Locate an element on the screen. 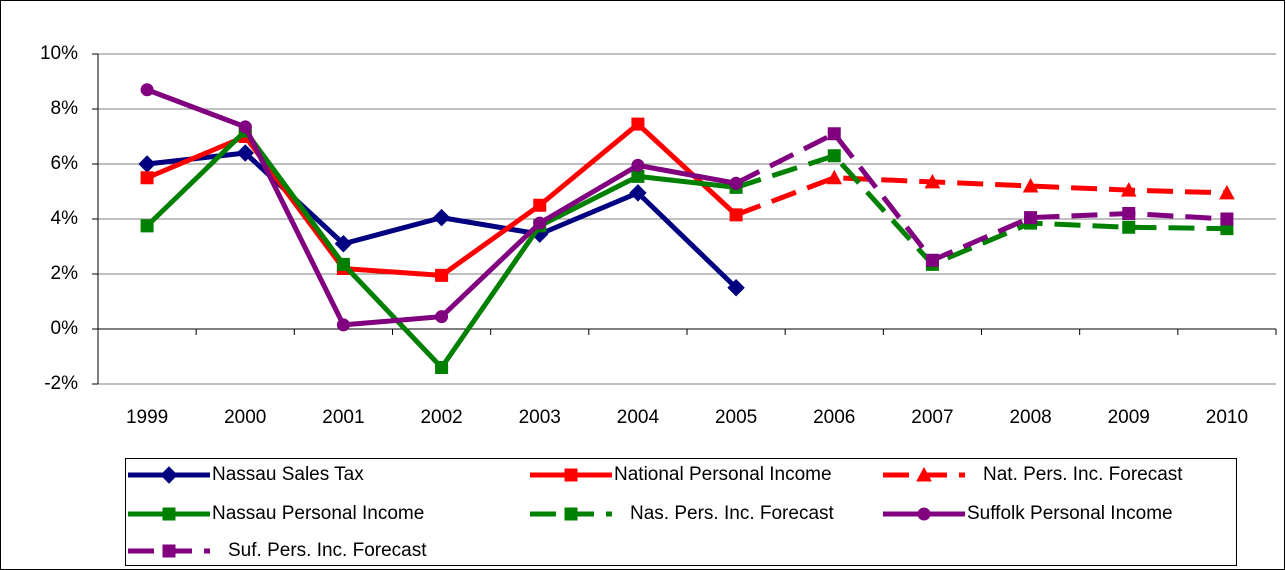  legend-label: Nat. Pers. Inc. Forecast is located at coordinates (1083, 474).